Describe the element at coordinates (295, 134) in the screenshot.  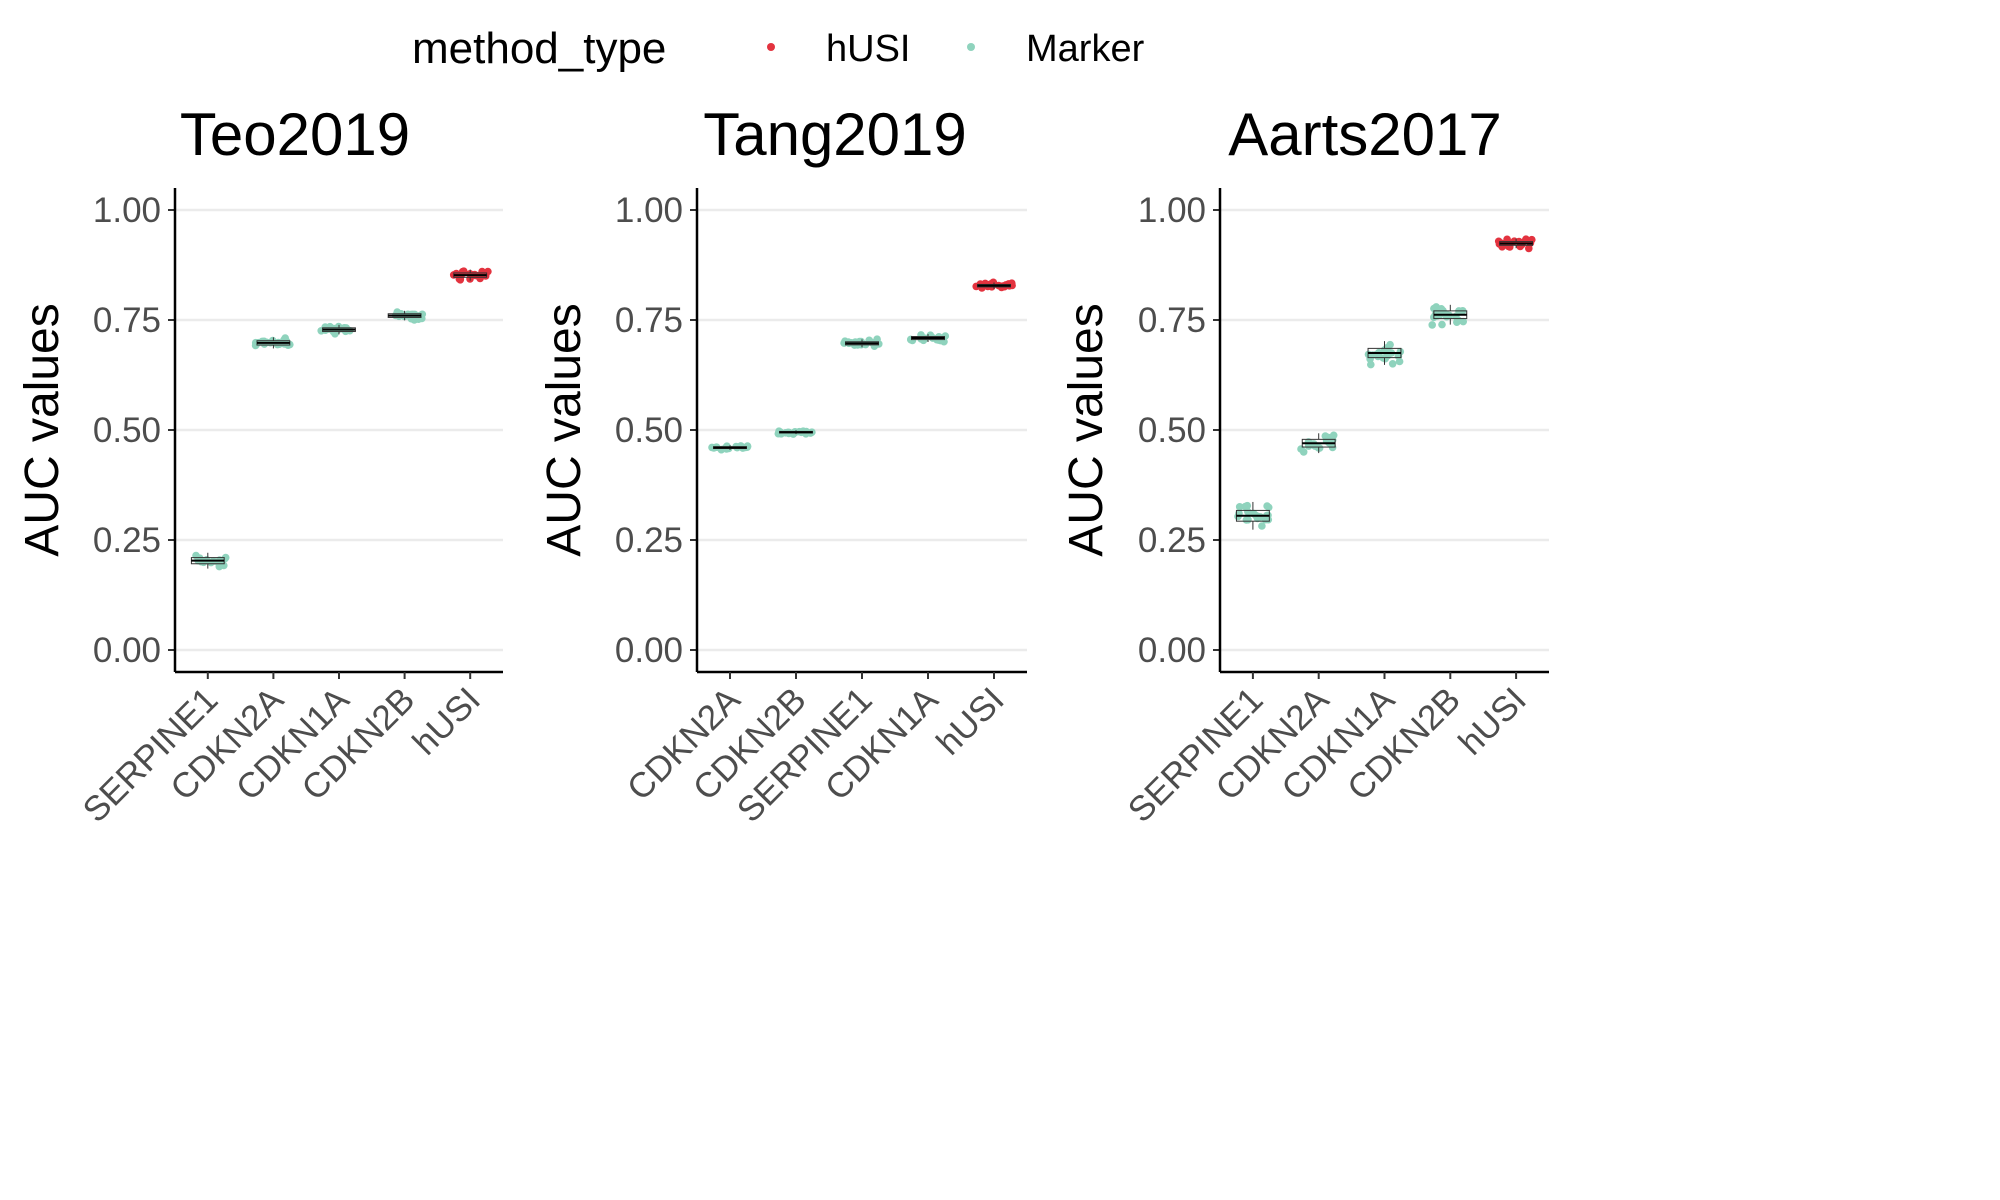
I see `panel-title: Teo2019` at that location.